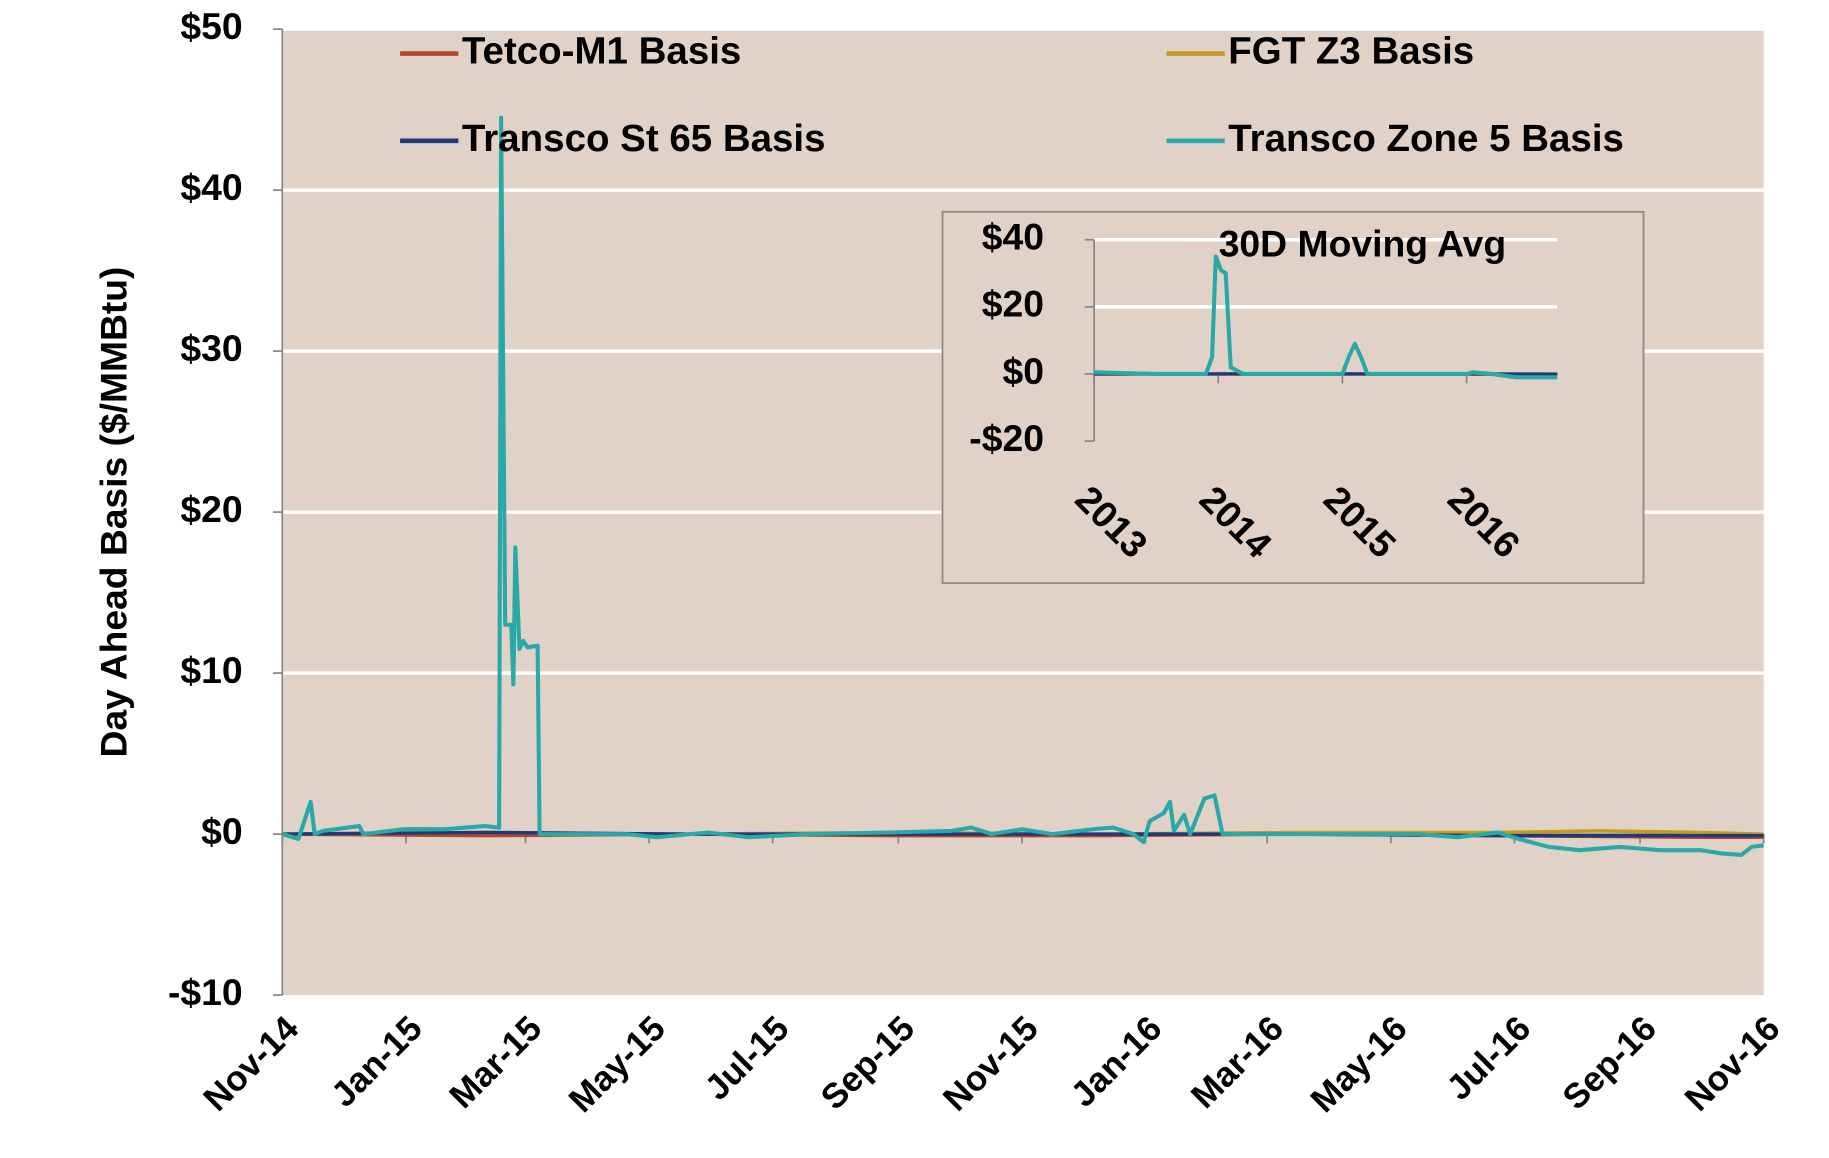 The width and height of the screenshot is (1829, 1158). I want to click on x-tick-label: May-15, so click(616, 1064).